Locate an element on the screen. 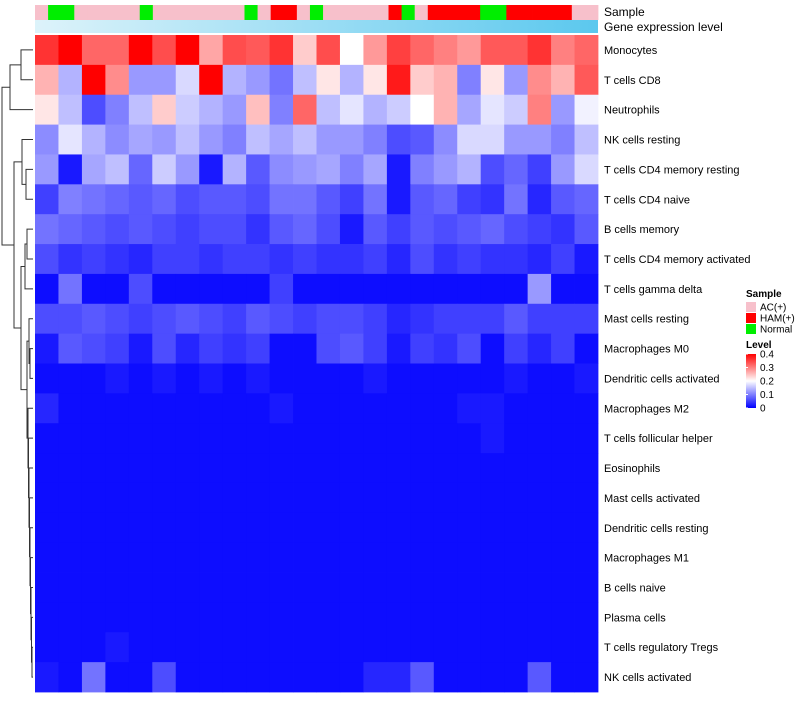  row-label: T cells CD4 memory activated is located at coordinates (677, 260).